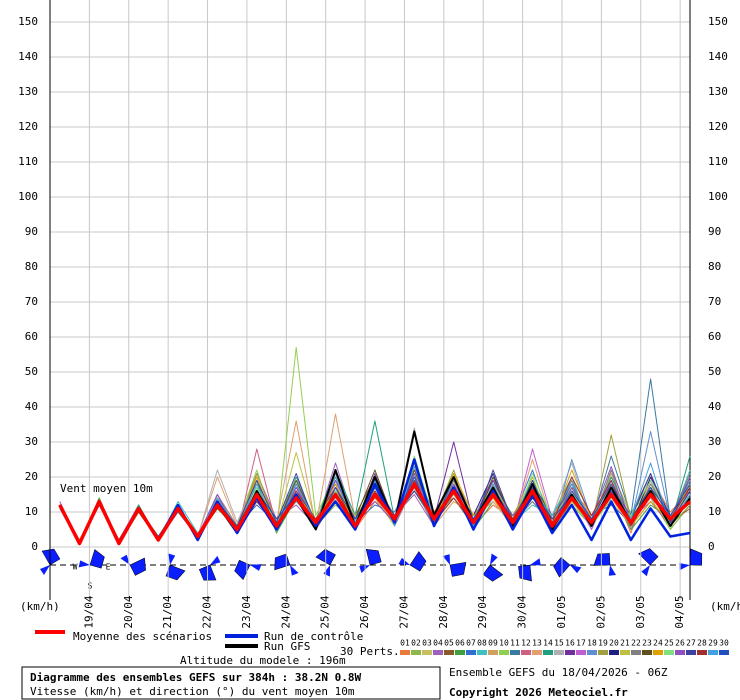 The image size is (740, 700). Describe the element at coordinates (713, 643) in the screenshot. I see `legend-label: 29` at that location.